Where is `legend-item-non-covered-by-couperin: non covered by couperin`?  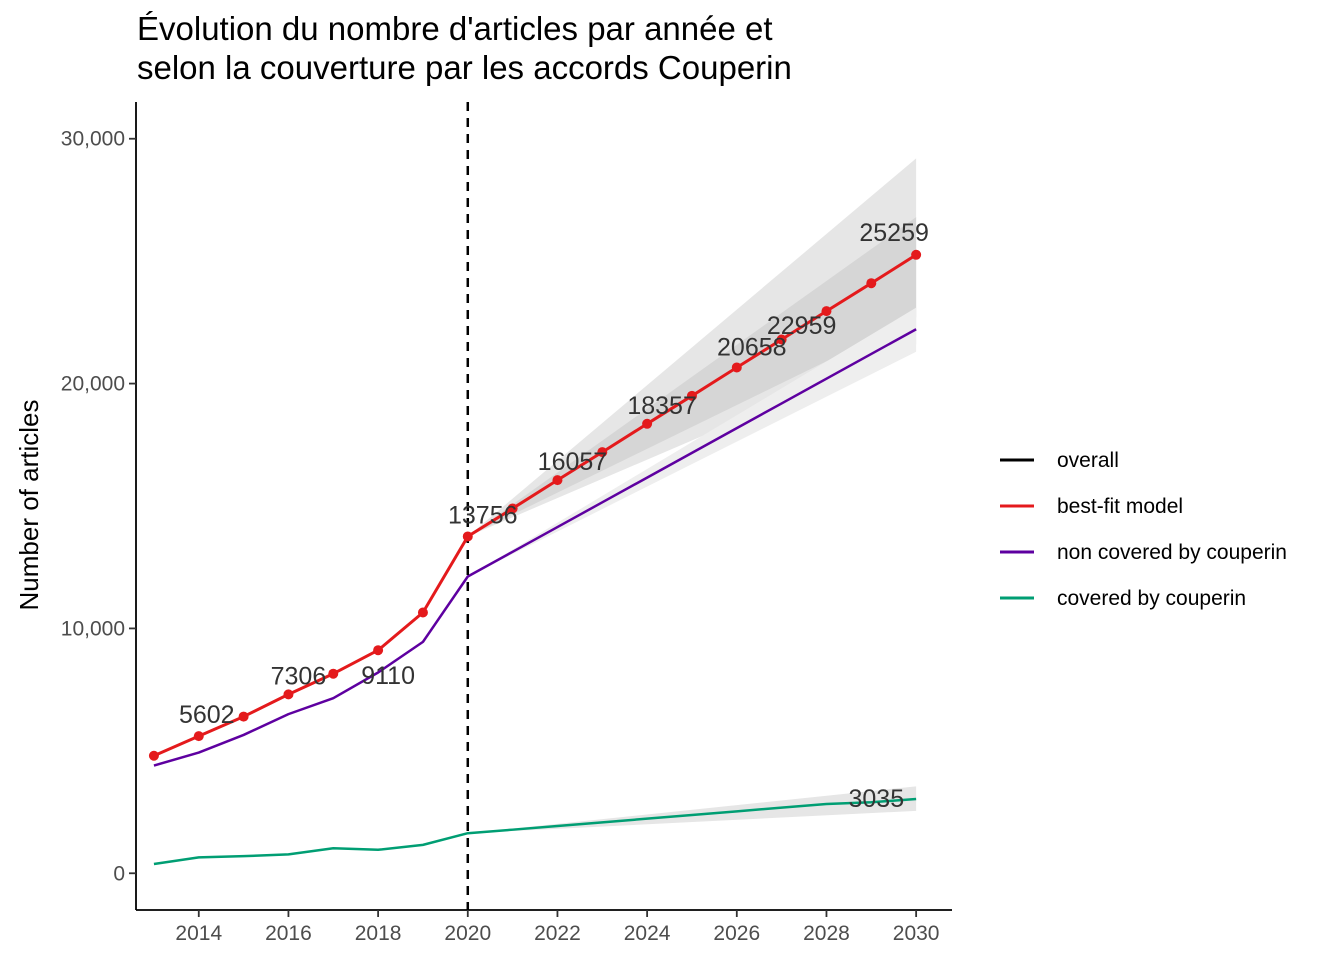 legend-item-non-covered-by-couperin: non covered by couperin is located at coordinates (1143, 552).